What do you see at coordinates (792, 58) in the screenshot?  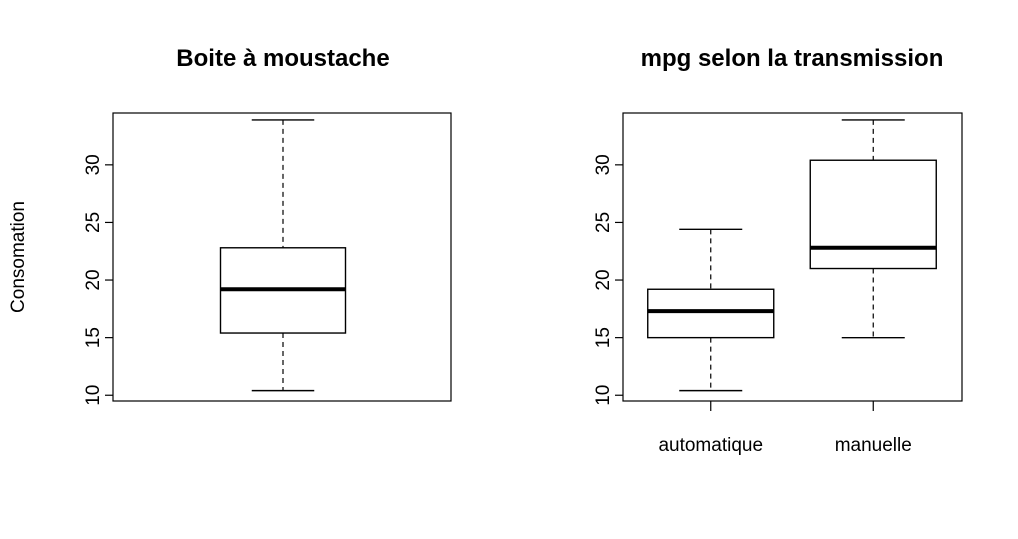 I see `chart-title: mpg selon la transmission` at bounding box center [792, 58].